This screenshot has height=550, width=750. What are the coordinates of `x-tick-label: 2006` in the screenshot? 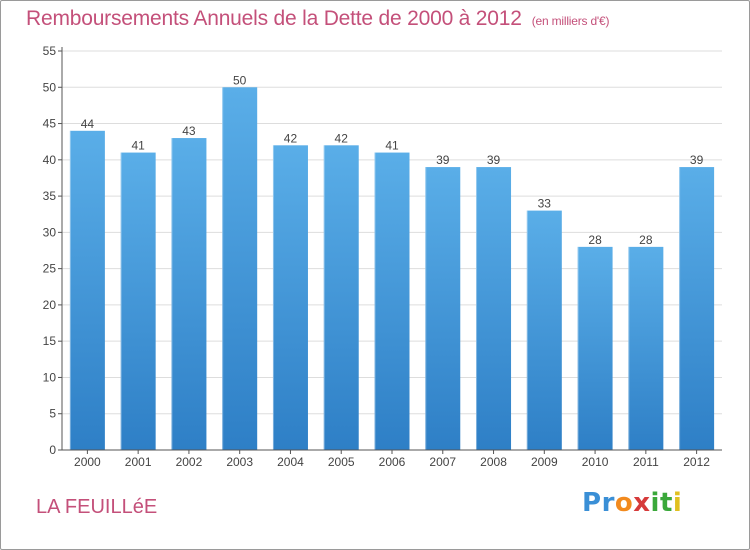 It's located at (392, 462).